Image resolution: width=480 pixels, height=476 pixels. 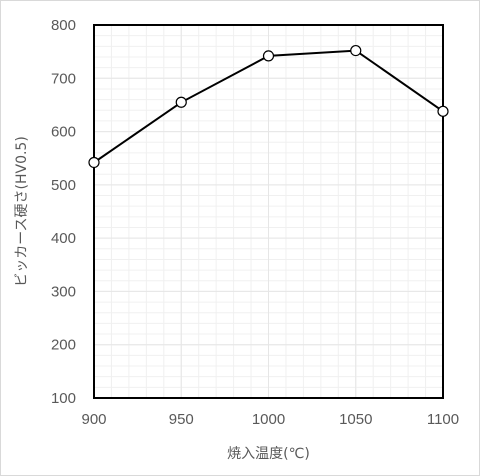 I want to click on y-tick-label: 200, so click(x=63, y=345).